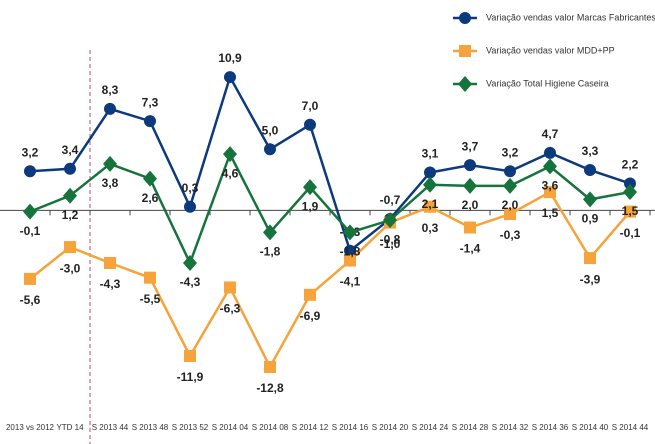  Describe the element at coordinates (390, 239) in the screenshot. I see `value-label: -0,8` at that location.